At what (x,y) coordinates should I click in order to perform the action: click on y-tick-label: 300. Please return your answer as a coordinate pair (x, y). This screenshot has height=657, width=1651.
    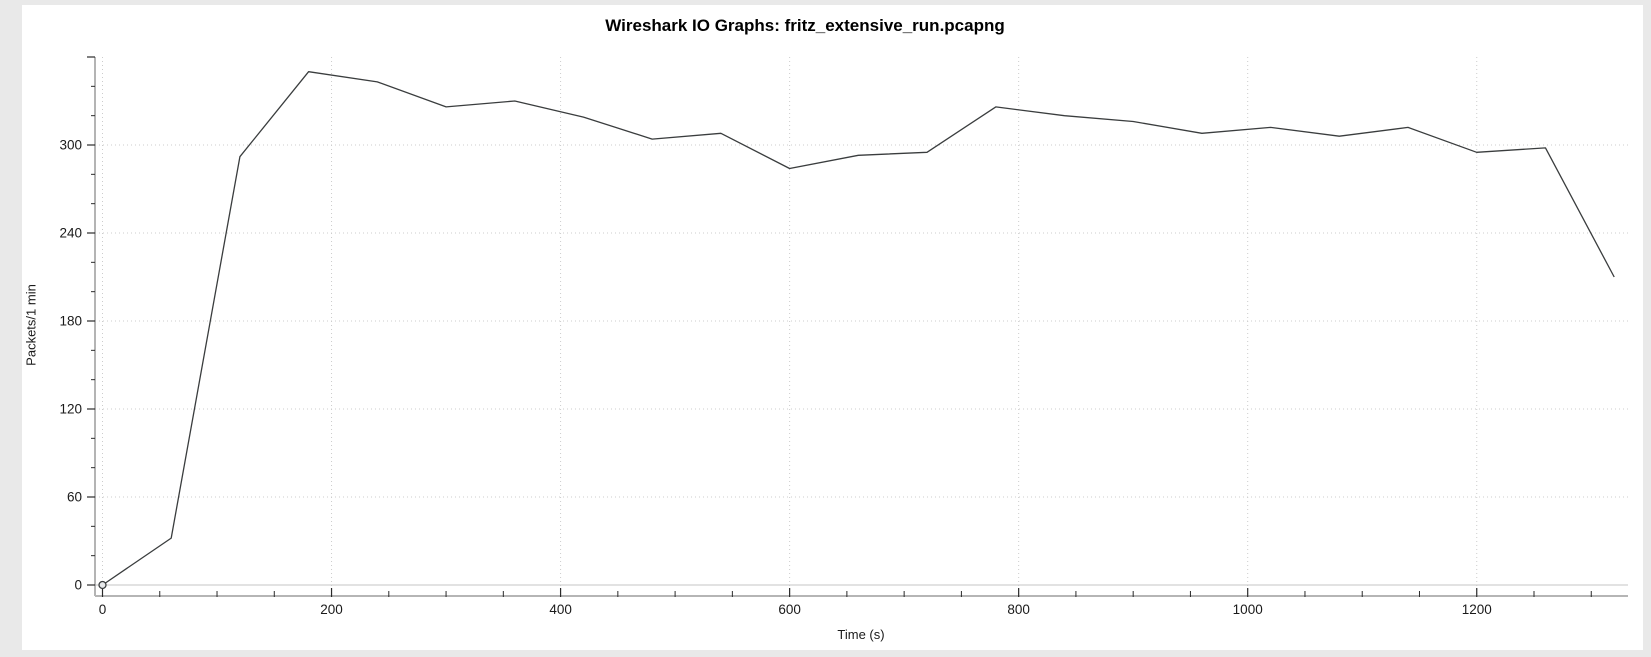
    Looking at the image, I should click on (70, 144).